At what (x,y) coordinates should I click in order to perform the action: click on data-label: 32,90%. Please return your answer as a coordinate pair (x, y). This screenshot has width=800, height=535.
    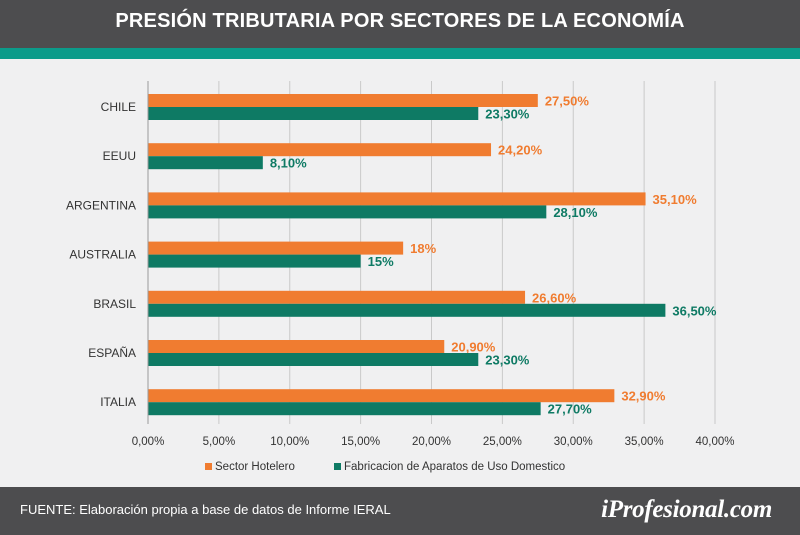
    Looking at the image, I should click on (643, 396).